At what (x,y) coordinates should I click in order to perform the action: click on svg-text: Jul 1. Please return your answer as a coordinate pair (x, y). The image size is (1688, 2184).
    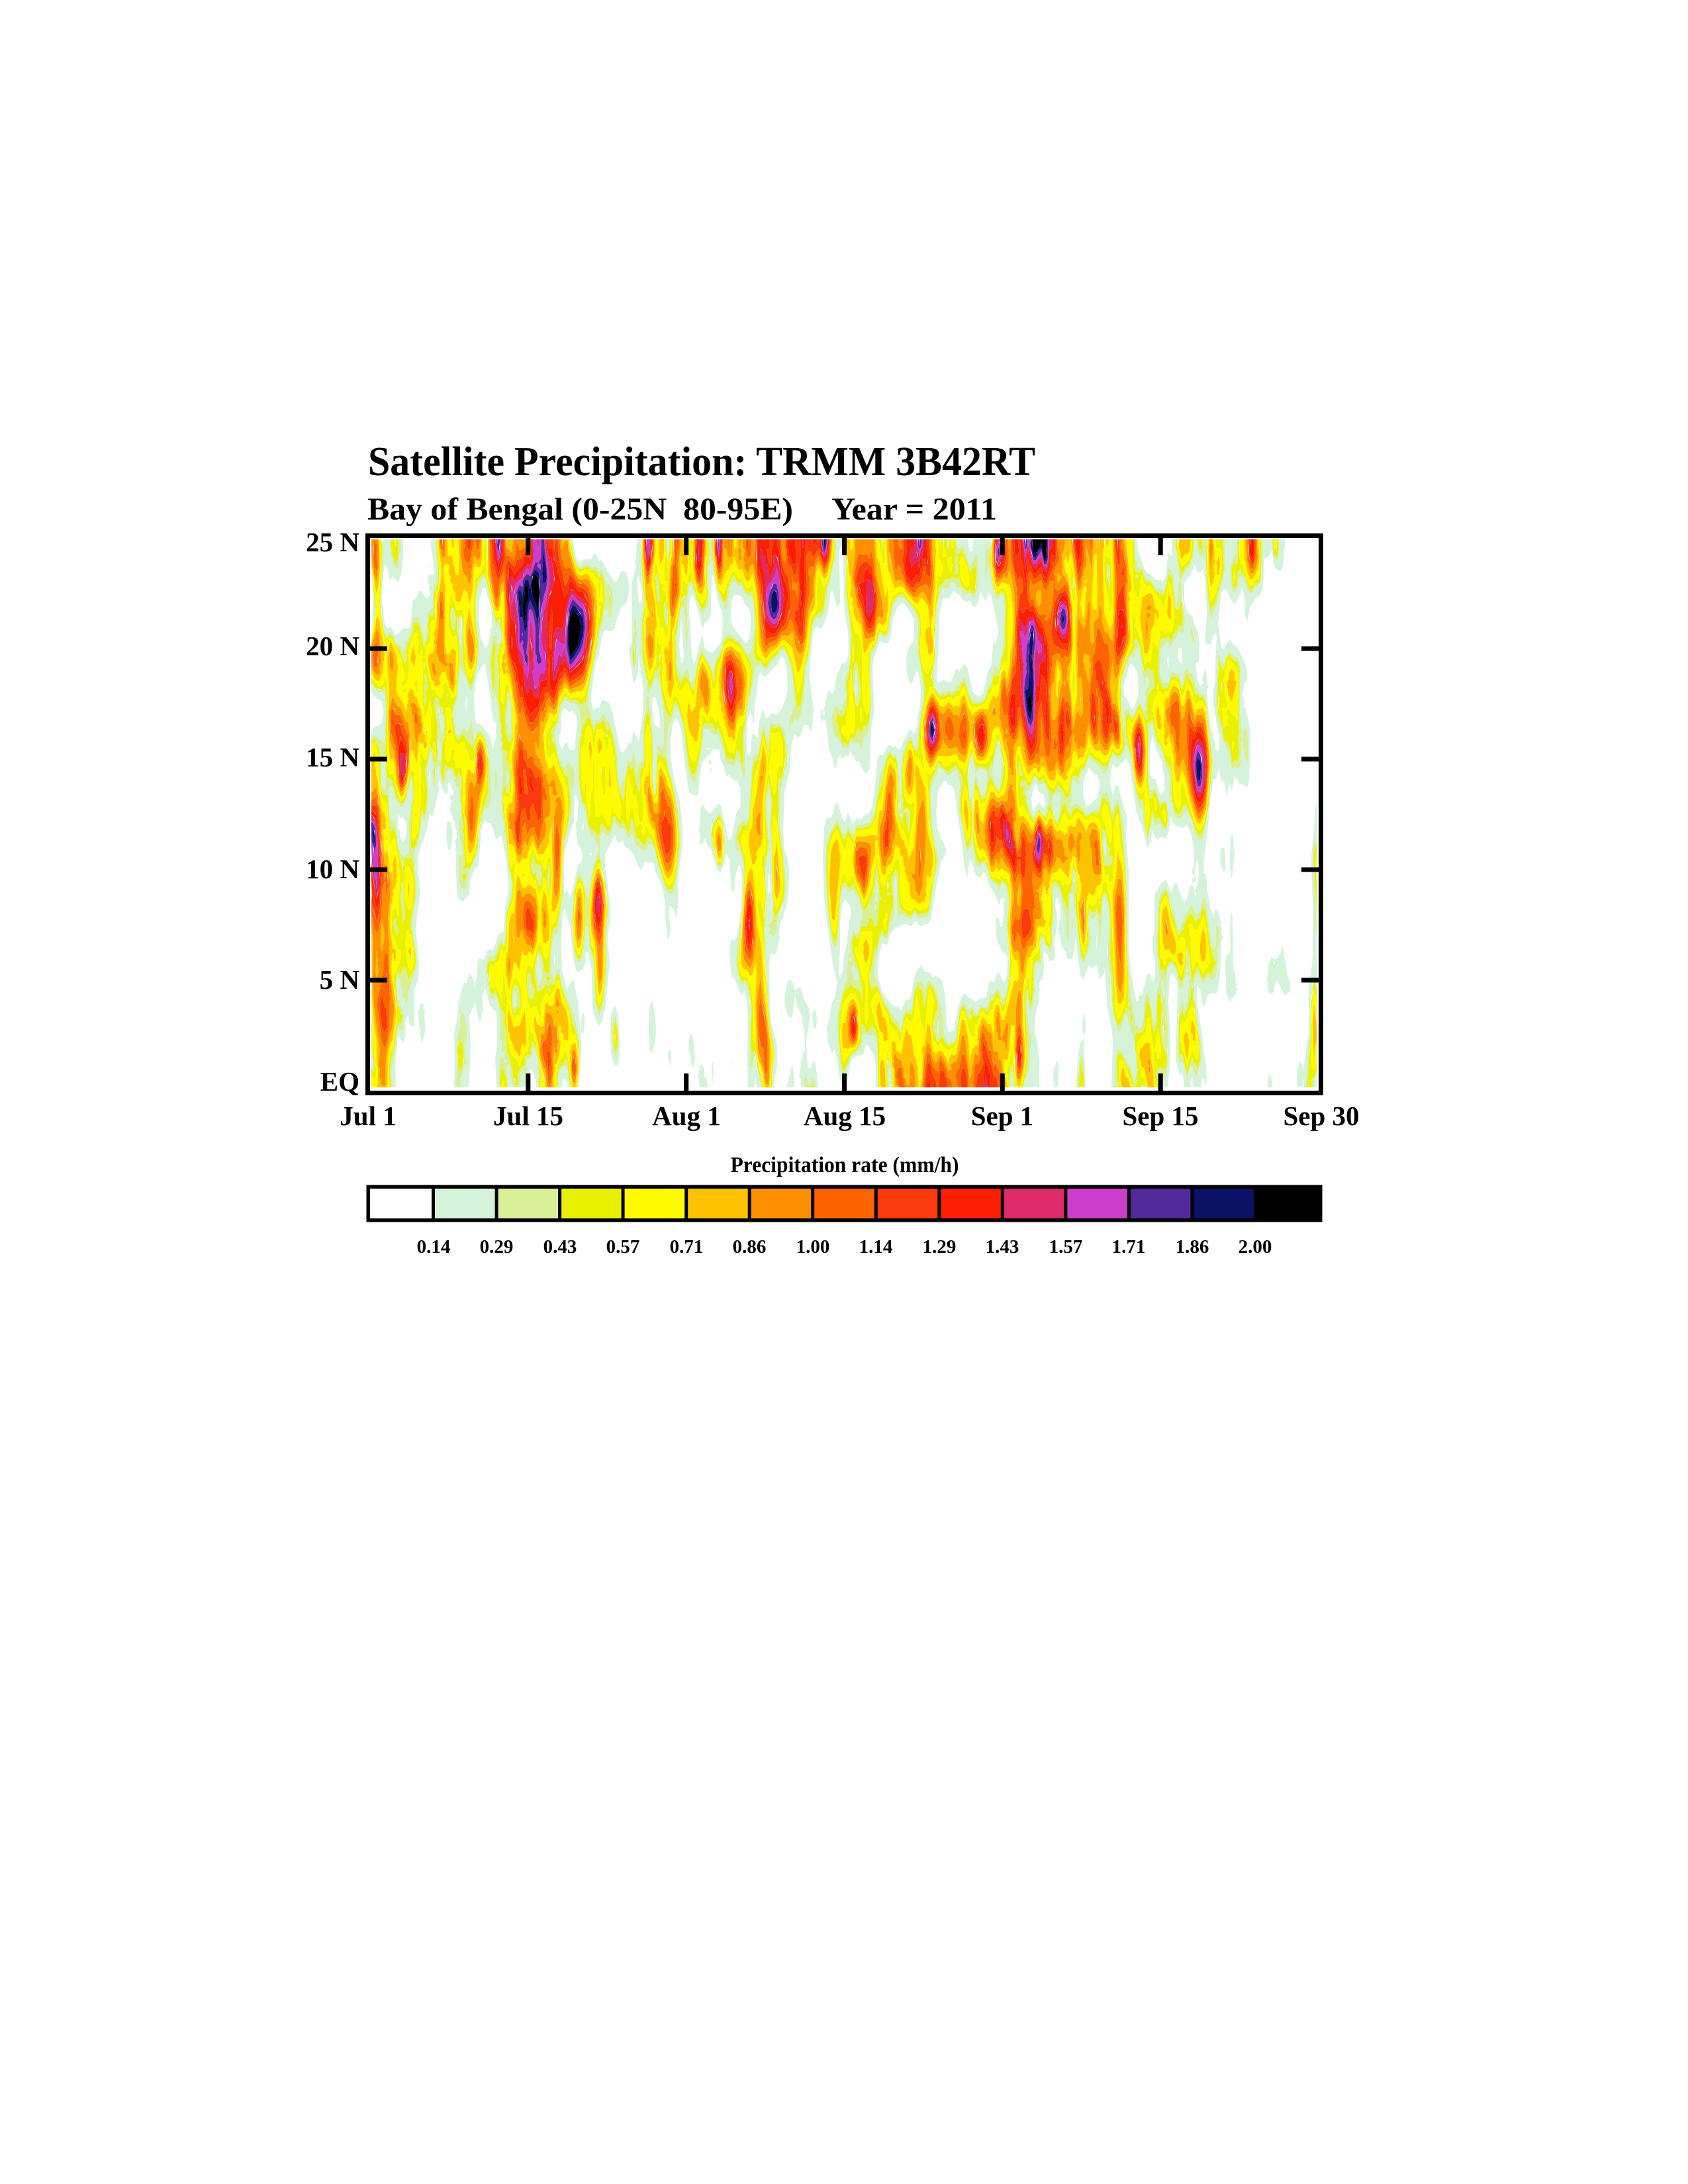
    Looking at the image, I should click on (368, 1116).